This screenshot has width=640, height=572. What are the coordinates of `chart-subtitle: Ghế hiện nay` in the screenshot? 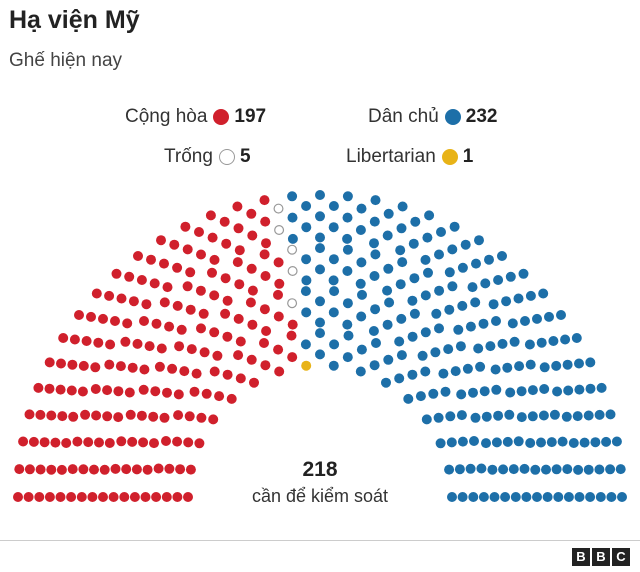 It's located at (66, 60).